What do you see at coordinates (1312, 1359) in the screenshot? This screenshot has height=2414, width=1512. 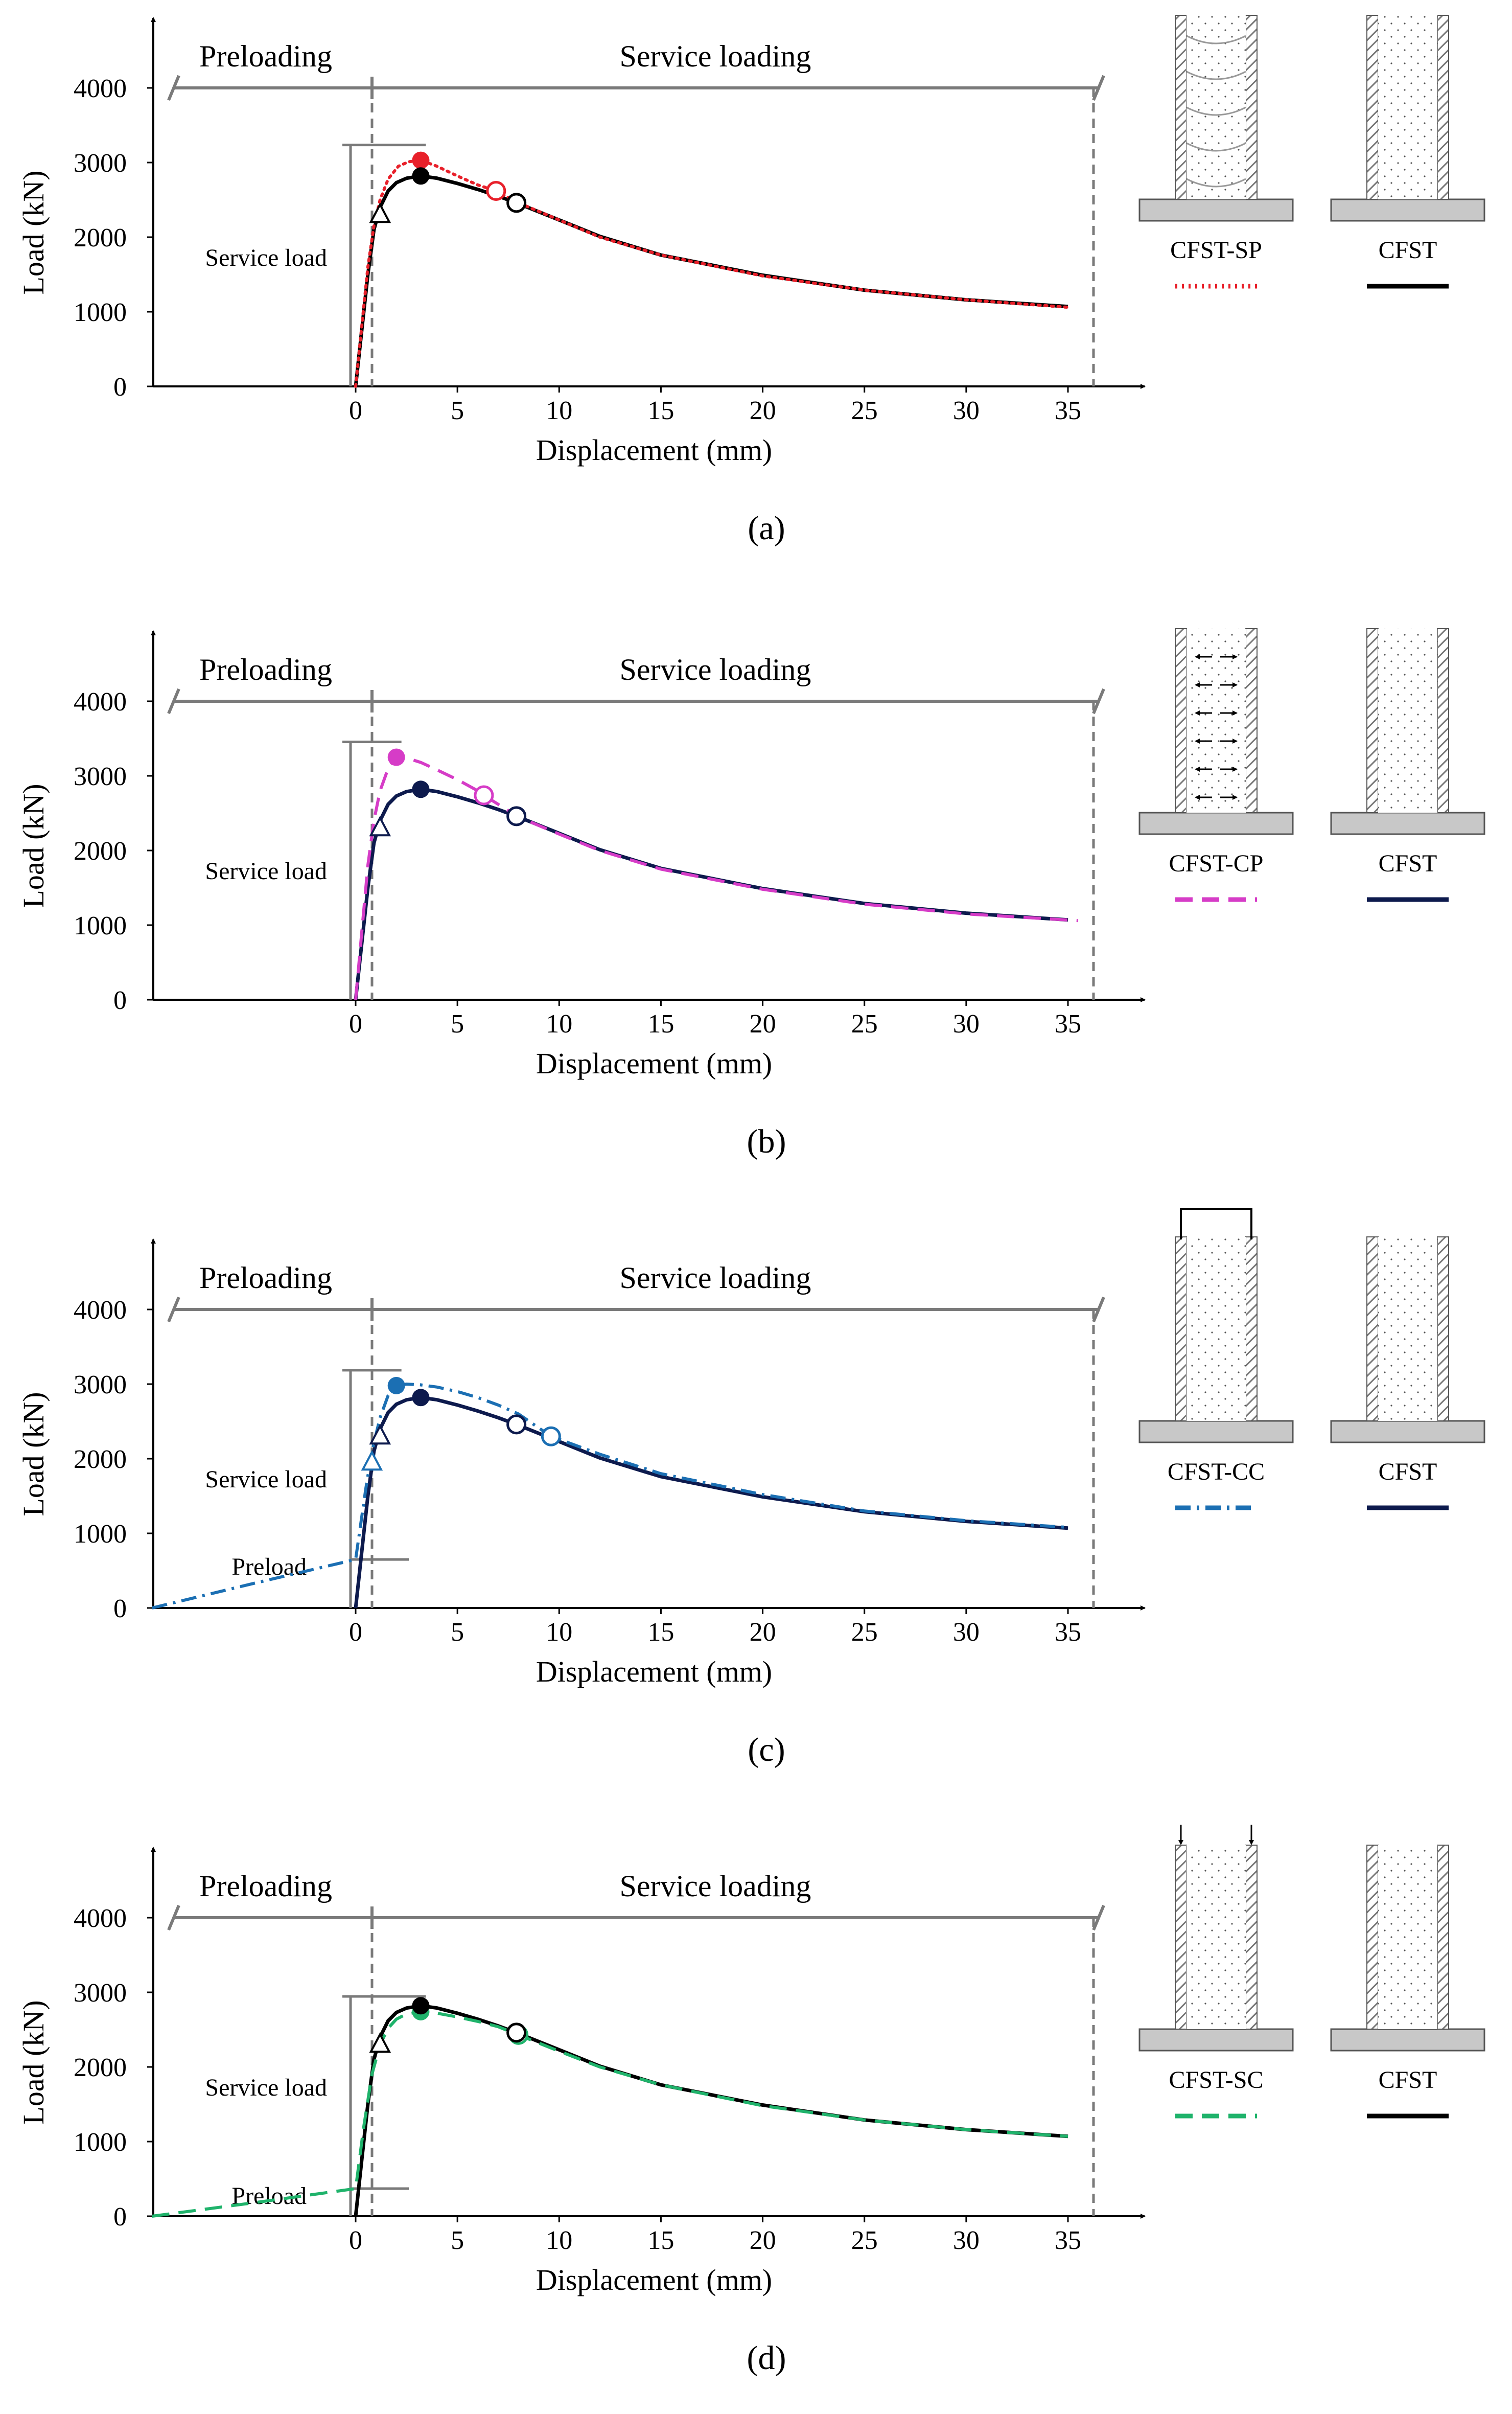 I see `column-schematics: CFST-CC CFST` at bounding box center [1312, 1359].